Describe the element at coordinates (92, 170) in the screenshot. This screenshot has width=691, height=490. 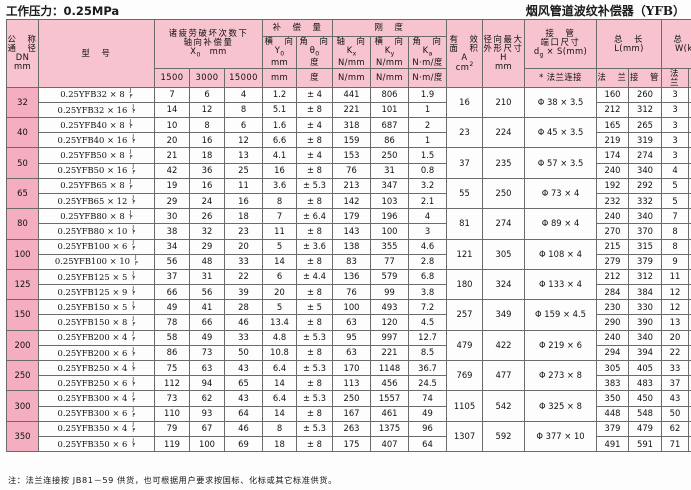
I see `model-code: 0.25YFB50 × 16` at that location.